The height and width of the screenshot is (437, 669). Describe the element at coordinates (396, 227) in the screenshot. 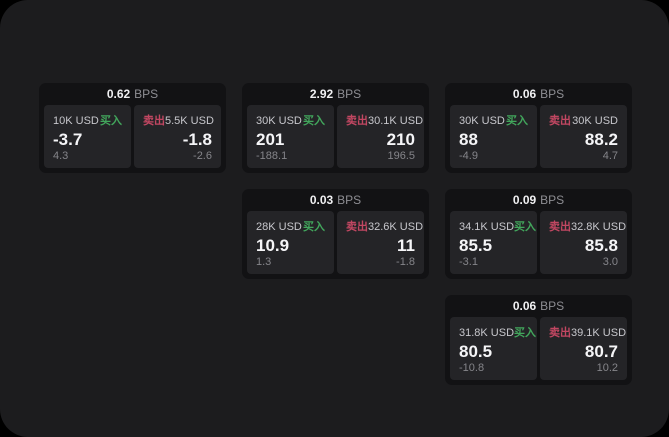

I see `sell-amount: 32.6K USD` at that location.